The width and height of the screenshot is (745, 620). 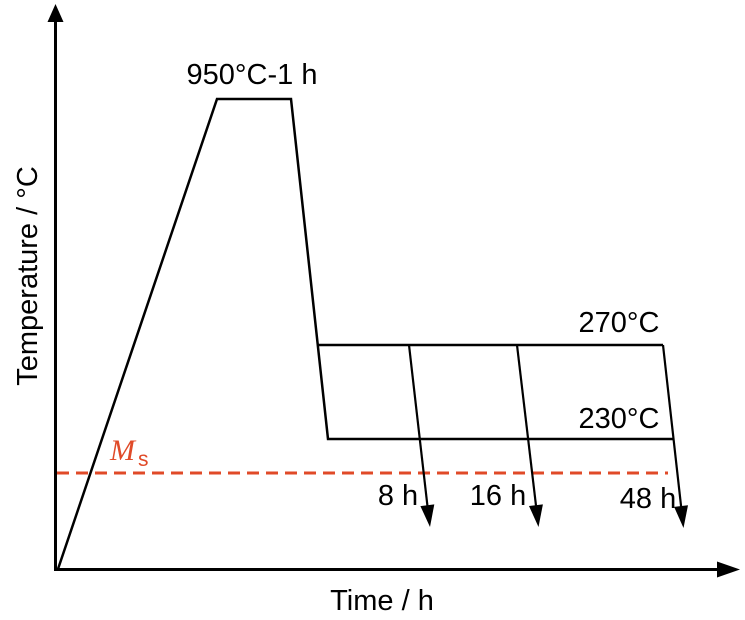 What do you see at coordinates (418, 427) in the screenshot?
I see `cooling-arrow-8h-line` at bounding box center [418, 427].